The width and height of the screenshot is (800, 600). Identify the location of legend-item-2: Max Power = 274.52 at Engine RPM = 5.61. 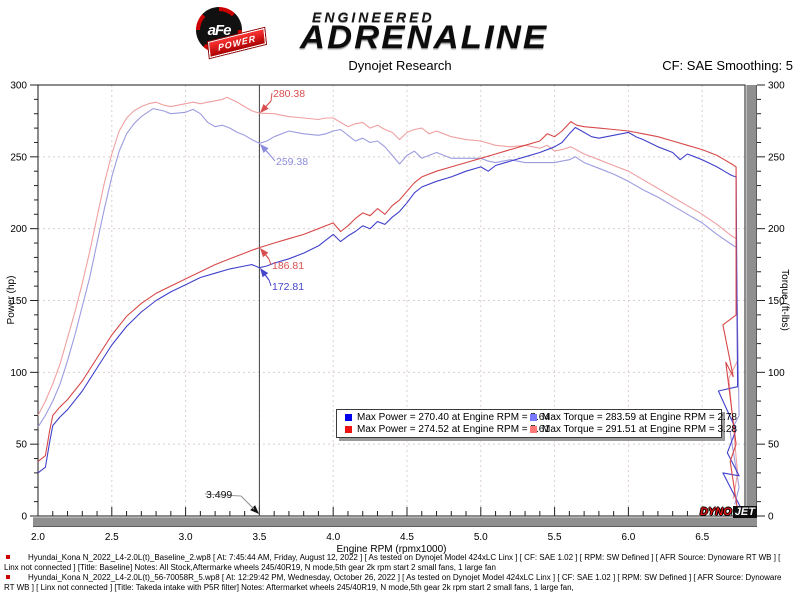
(447, 429).